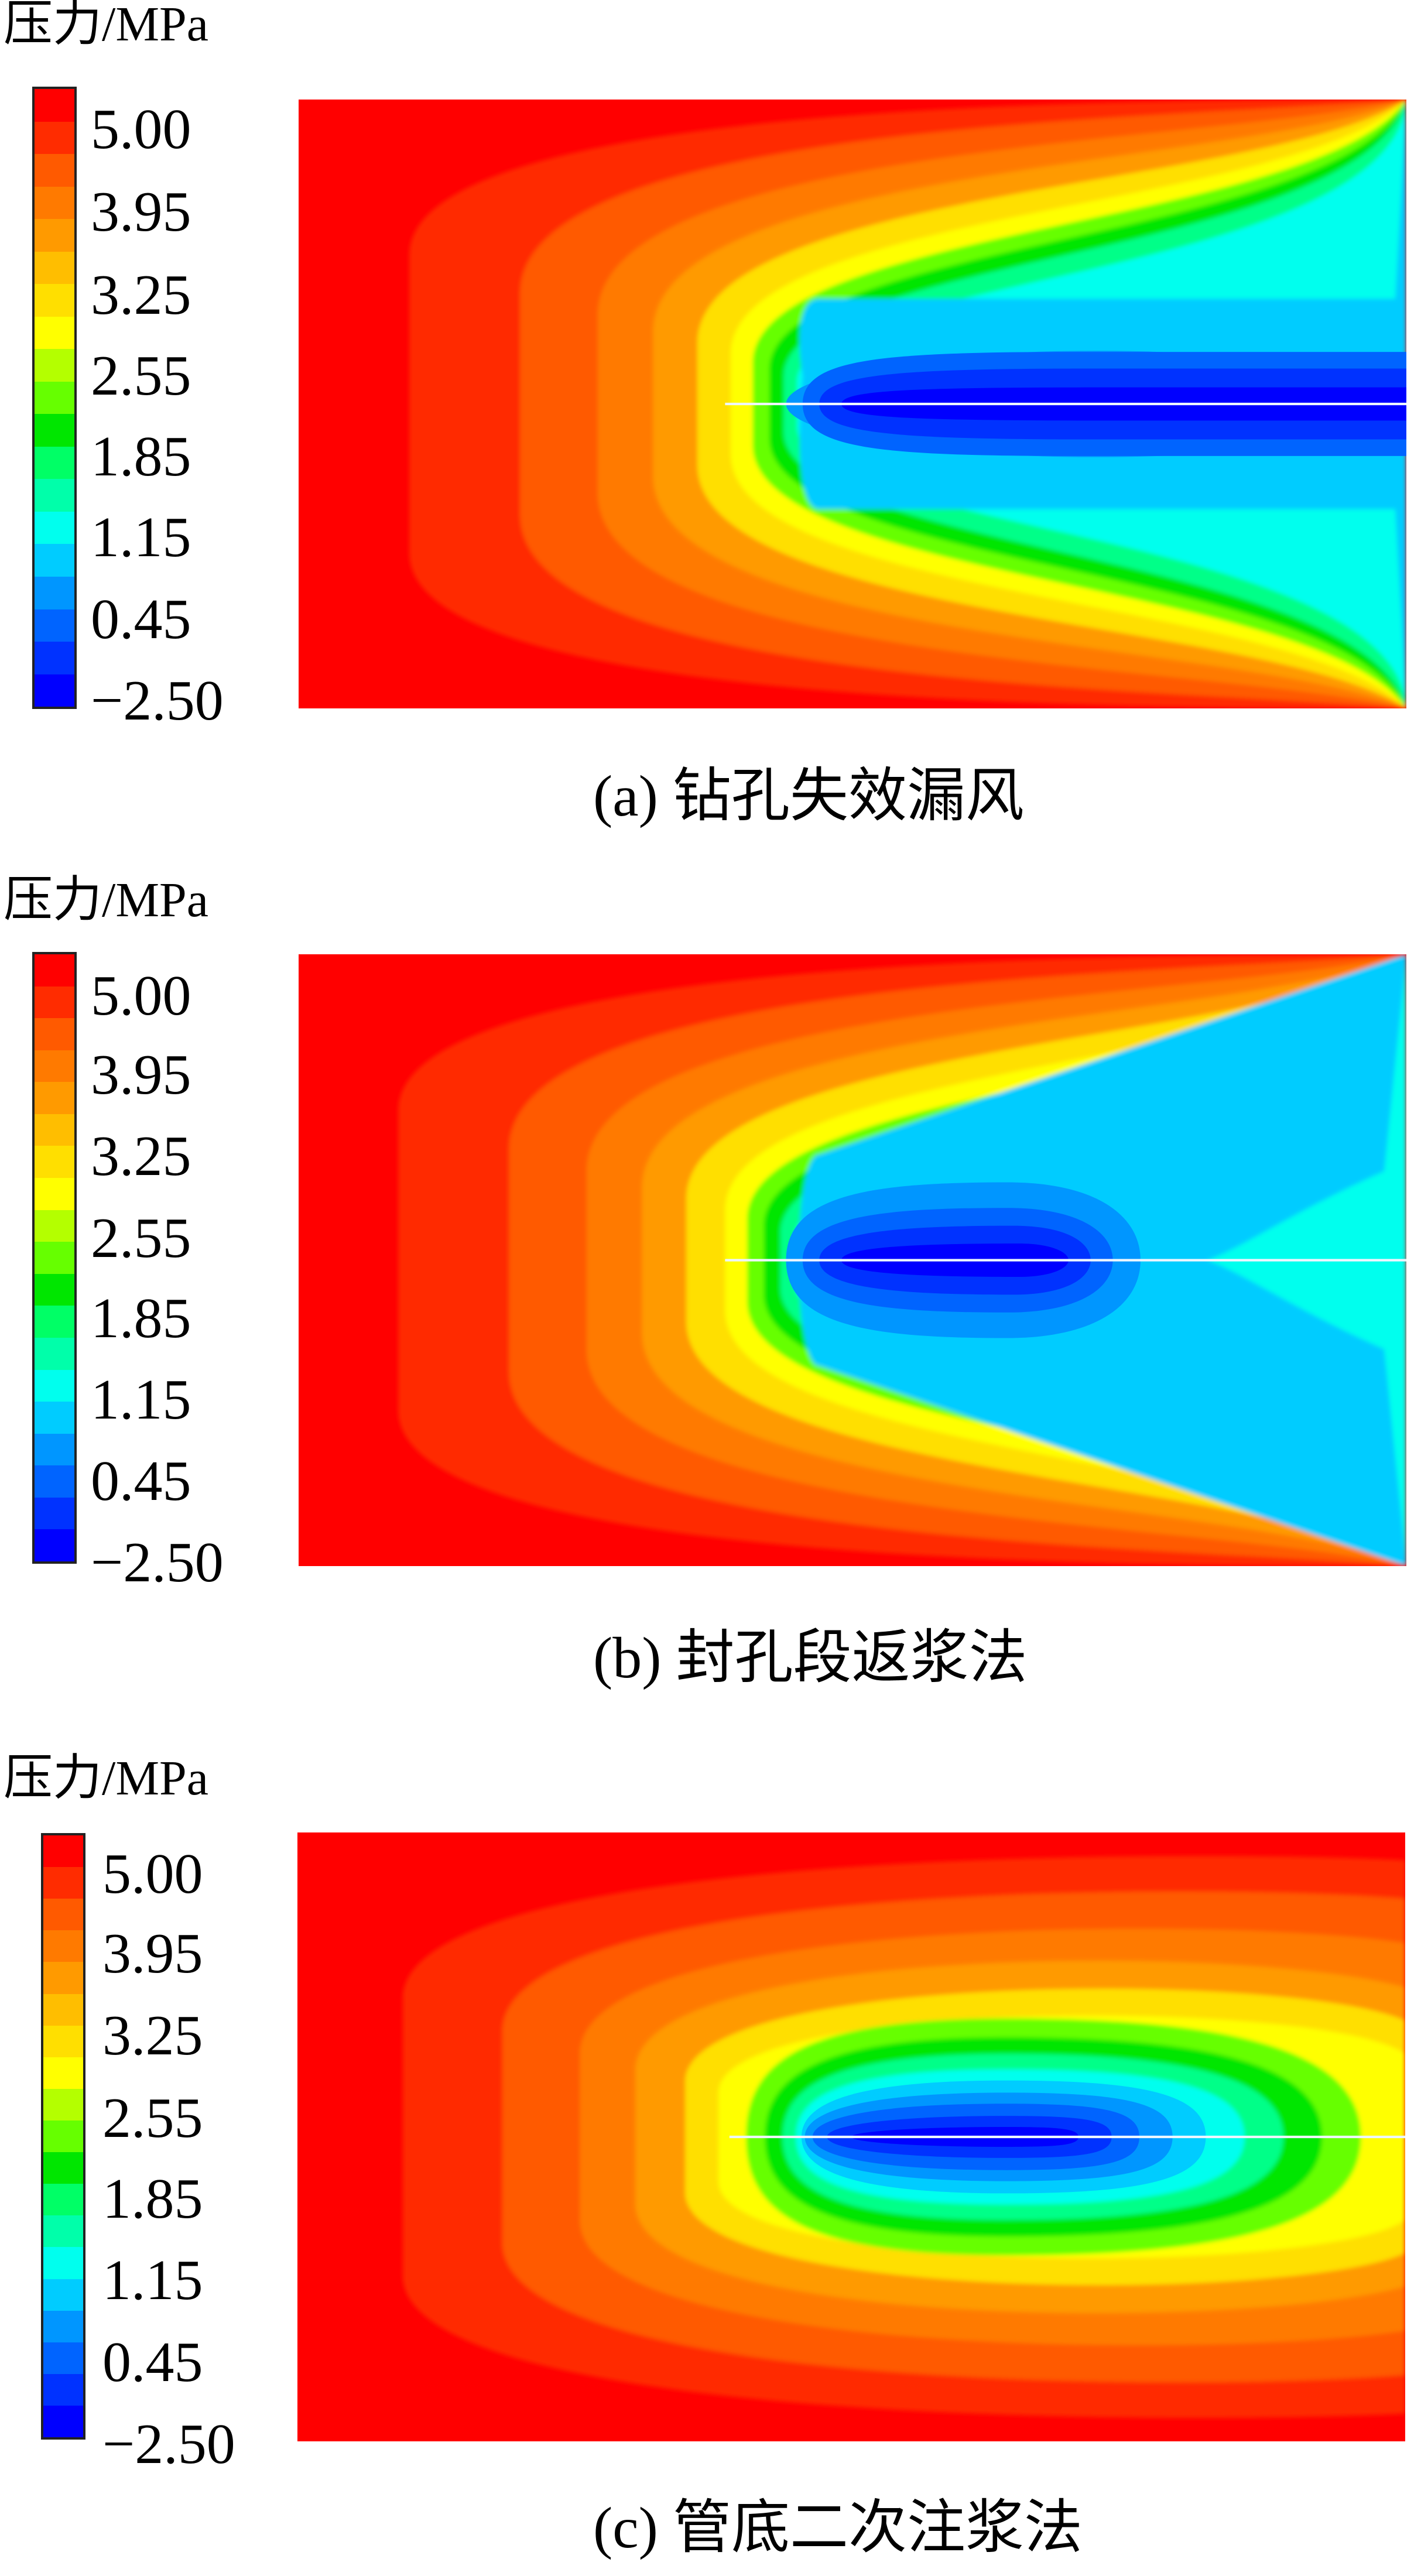 This screenshot has width=1421, height=2576. I want to click on colorbar-b, so click(54, 1258).